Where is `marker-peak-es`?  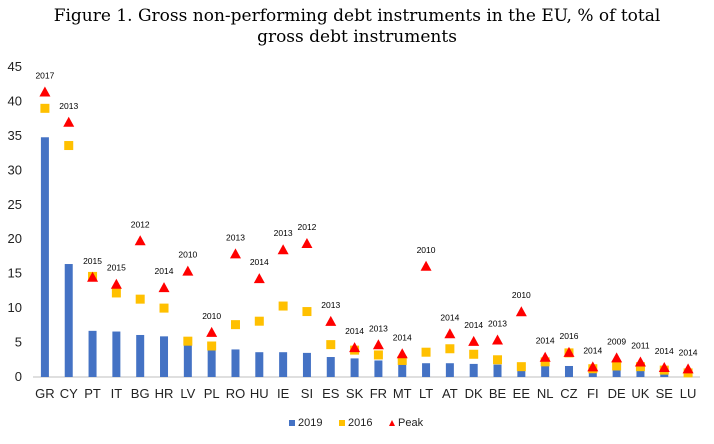 marker-peak-es is located at coordinates (331, 320).